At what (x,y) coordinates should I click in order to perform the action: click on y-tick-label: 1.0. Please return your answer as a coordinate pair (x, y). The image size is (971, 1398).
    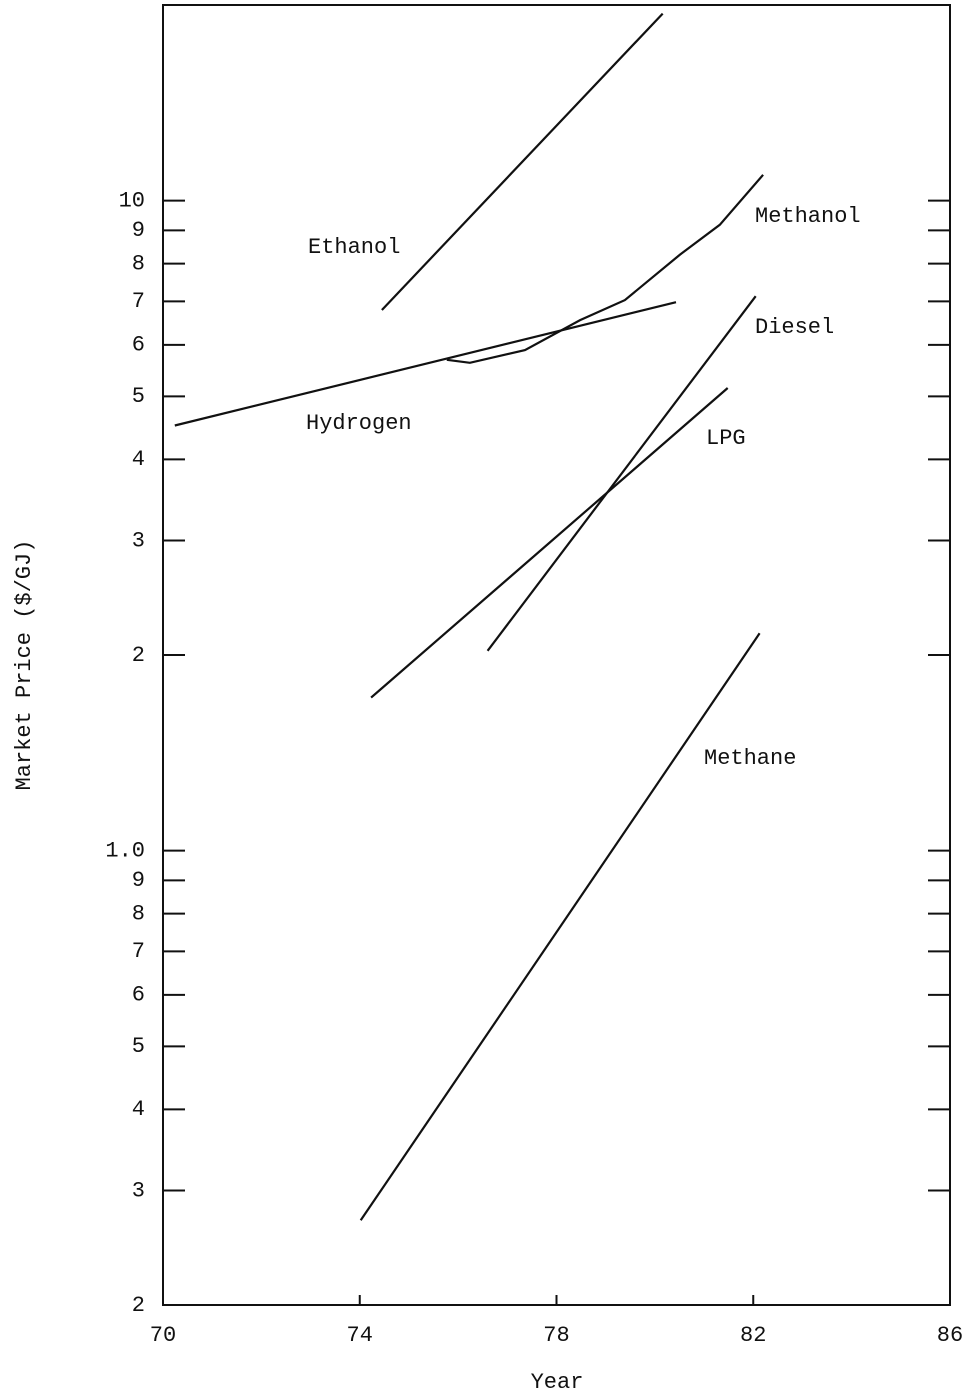
    Looking at the image, I should click on (125, 850).